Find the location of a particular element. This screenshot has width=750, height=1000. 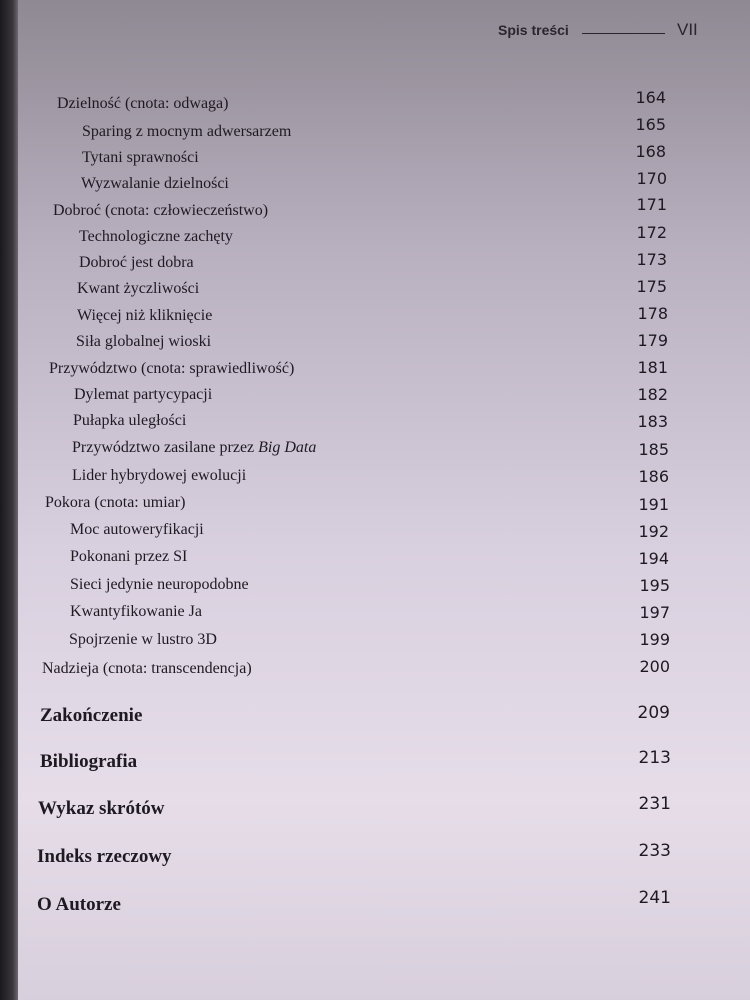

toc-entry-title: Siła globalnej wioski is located at coordinates (143, 342).